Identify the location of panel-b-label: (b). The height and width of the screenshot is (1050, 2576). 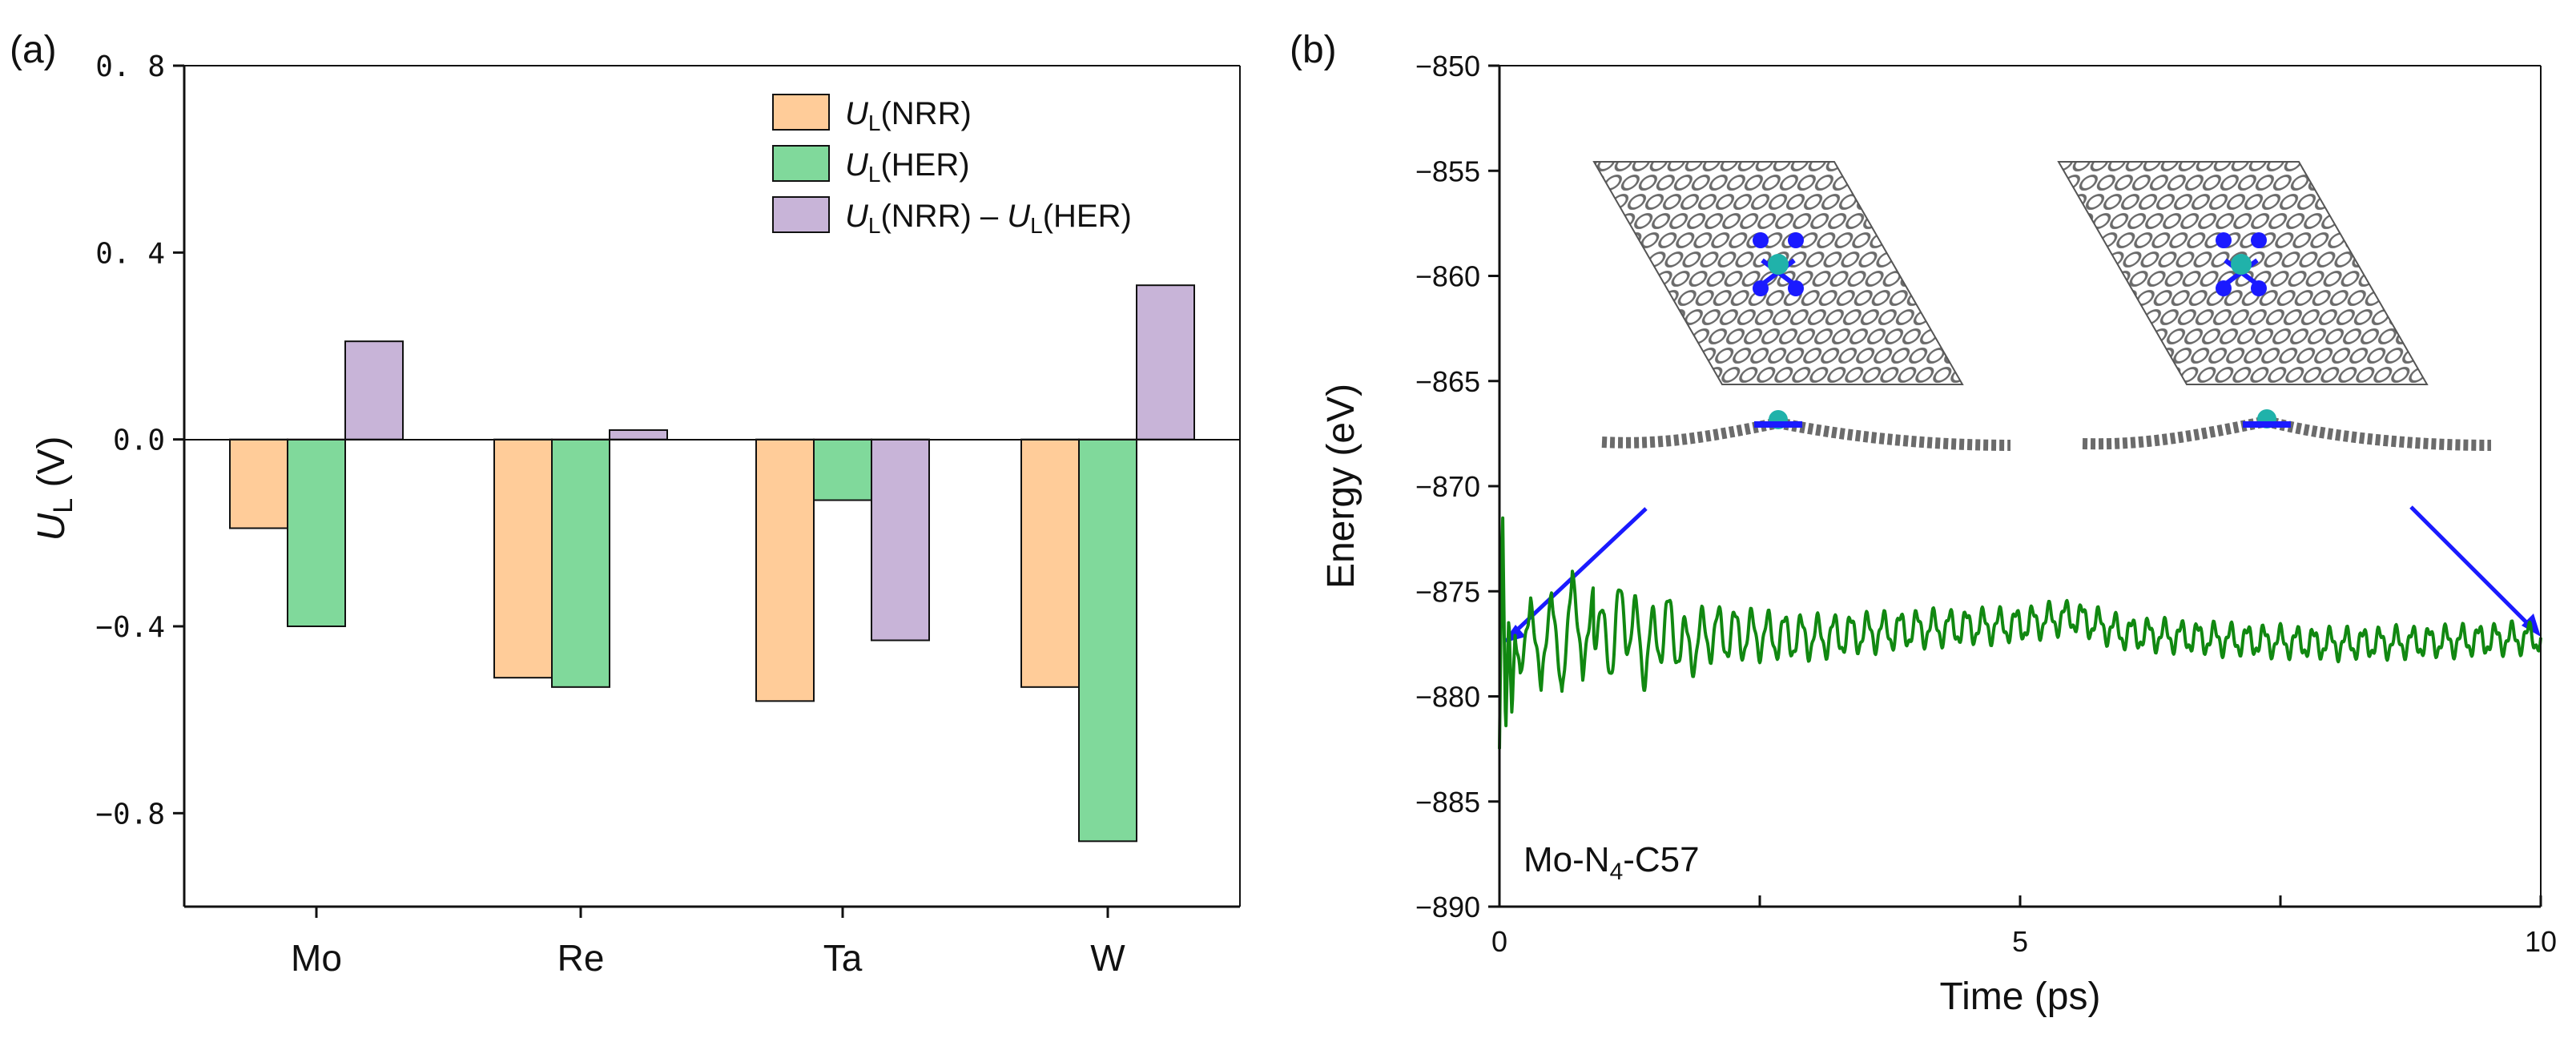
(1313, 50).